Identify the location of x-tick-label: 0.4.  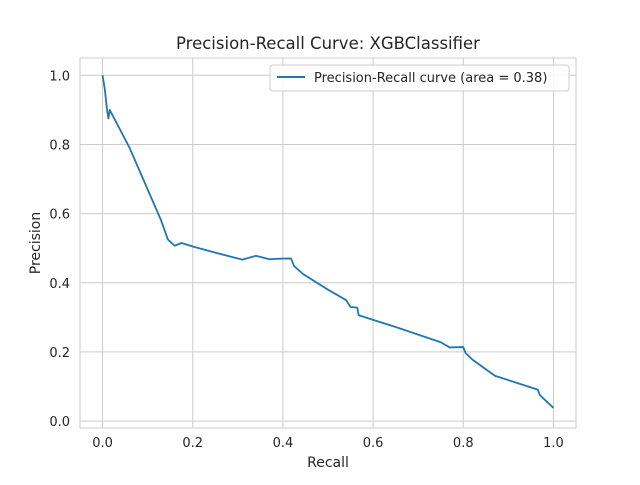
(283, 443).